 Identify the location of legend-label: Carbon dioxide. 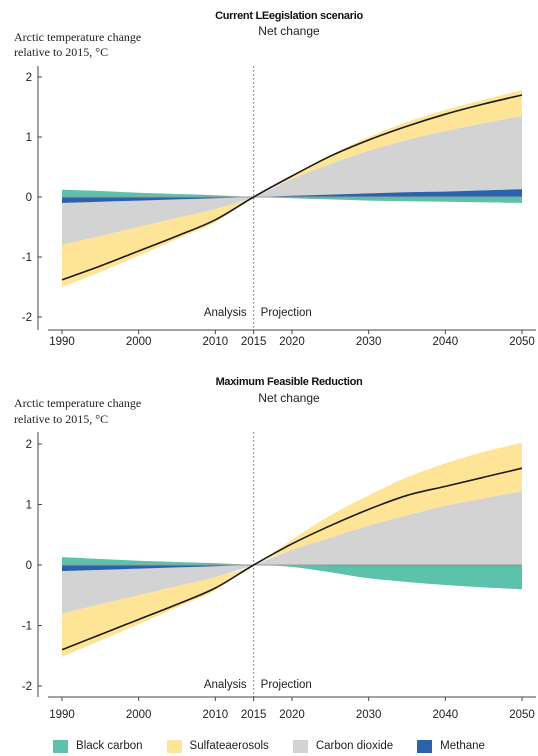
(354, 746).